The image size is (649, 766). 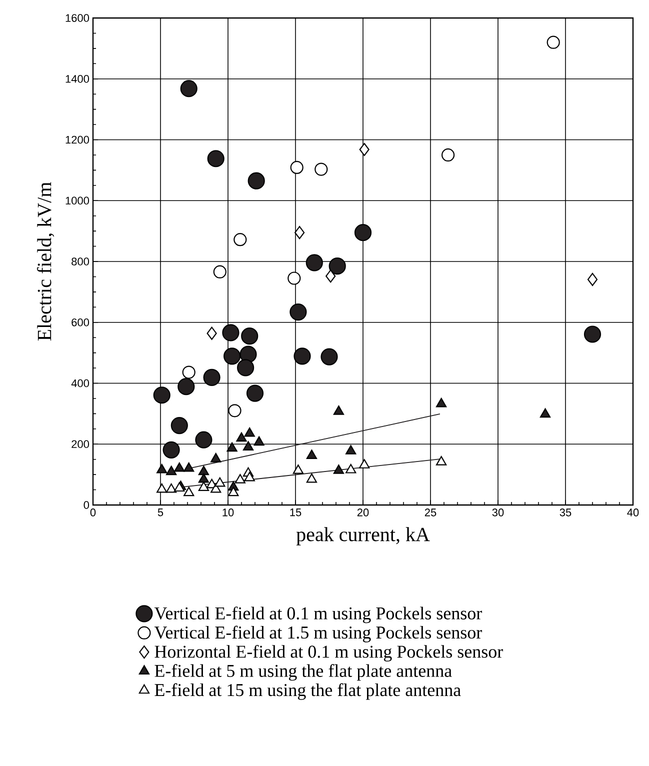 I want to click on x-tick-label: 15, so click(x=296, y=512).